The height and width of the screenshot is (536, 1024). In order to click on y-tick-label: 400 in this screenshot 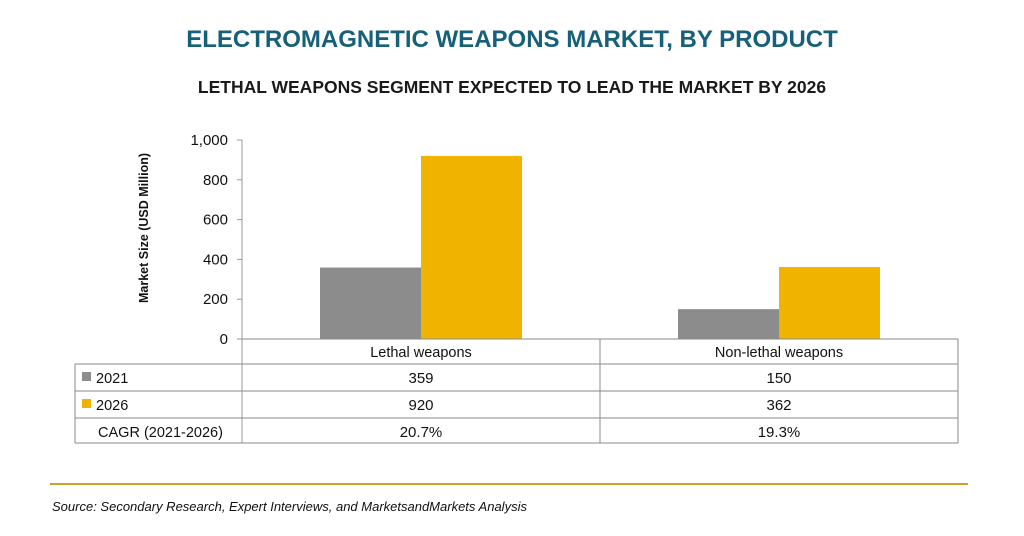, I will do `click(215, 259)`.